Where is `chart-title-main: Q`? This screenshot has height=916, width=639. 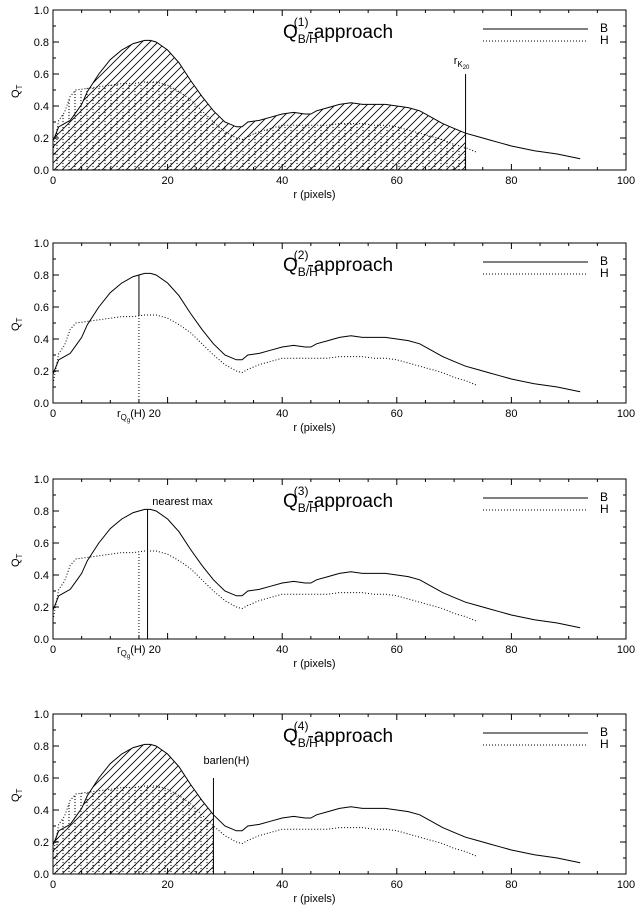
chart-title-main: Q is located at coordinates (290, 32).